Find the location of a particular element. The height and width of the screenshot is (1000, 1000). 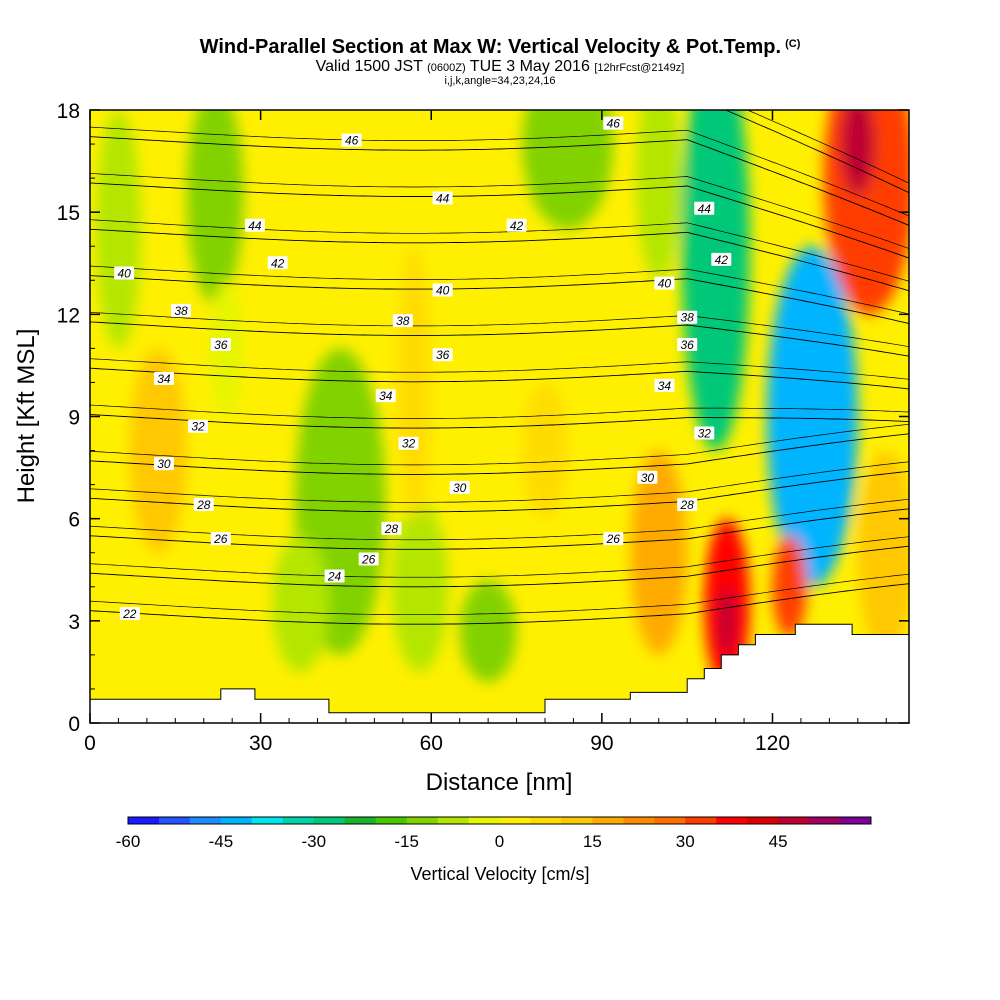

terrain-mask is located at coordinates (499, 673).